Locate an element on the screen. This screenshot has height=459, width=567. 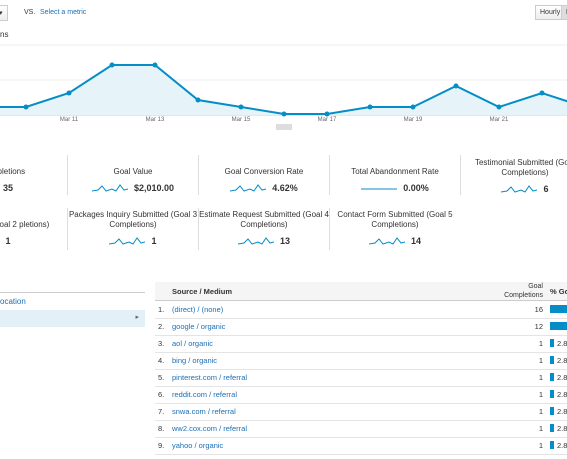
chart-handle is located at coordinates (284, 127).